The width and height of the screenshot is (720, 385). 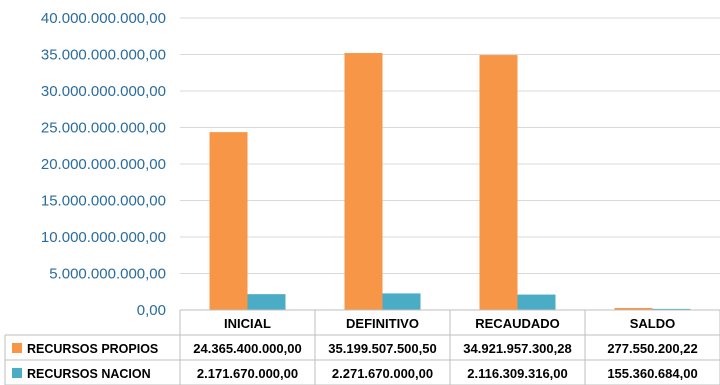 What do you see at coordinates (652, 373) in the screenshot?
I see `data-value-label: 155.360.684,00` at bounding box center [652, 373].